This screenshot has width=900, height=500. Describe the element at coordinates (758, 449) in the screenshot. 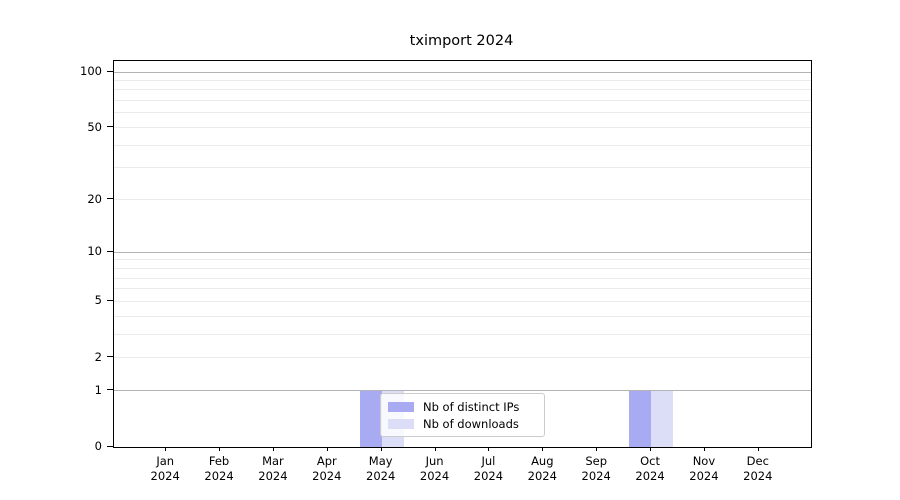

I see `xtick-mark-dec` at that location.